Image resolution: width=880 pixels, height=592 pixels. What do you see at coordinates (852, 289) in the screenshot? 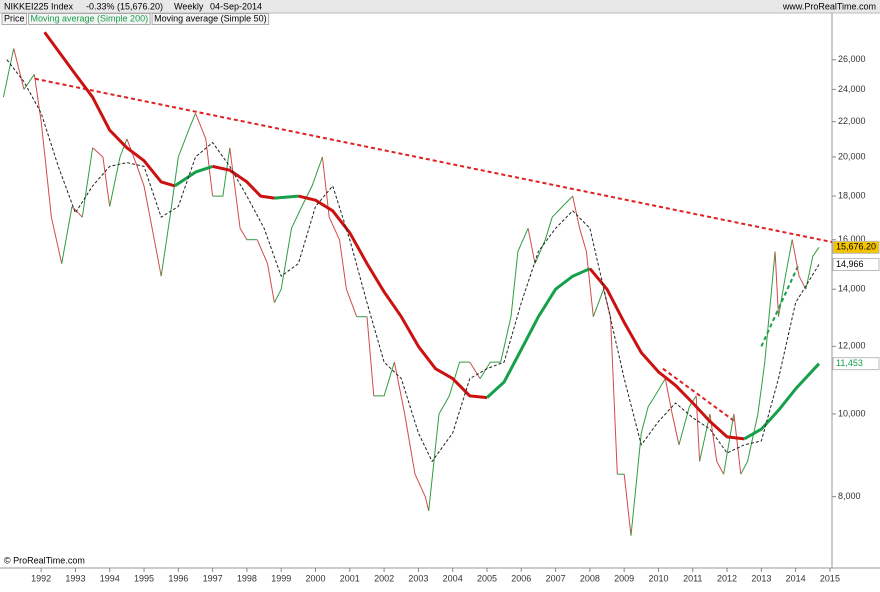
I see `y-tick-label: 14,000` at bounding box center [852, 289].